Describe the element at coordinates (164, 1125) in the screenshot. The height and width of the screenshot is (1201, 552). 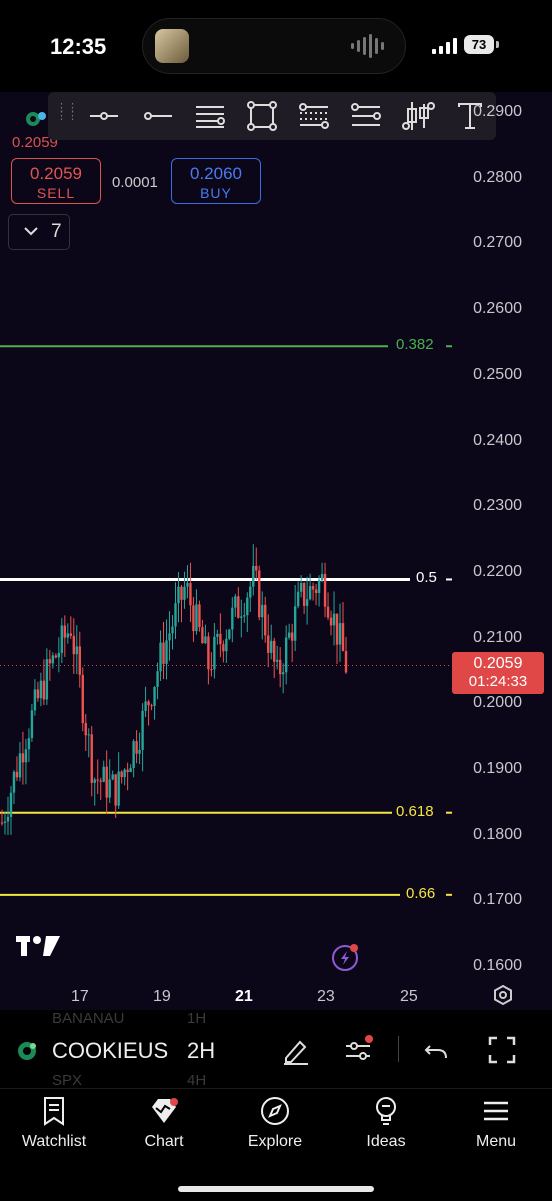
I see `tab-chart: Chart` at that location.